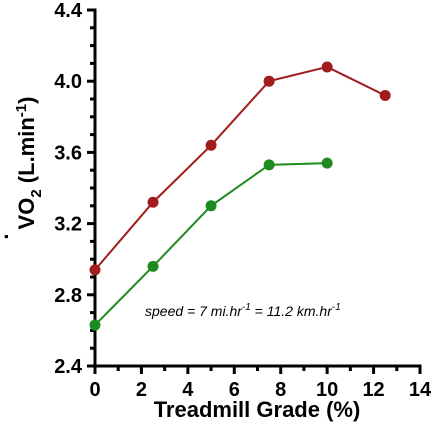 The height and width of the screenshot is (425, 436). What do you see at coordinates (188, 390) in the screenshot?
I see `x-tick-label: 4` at bounding box center [188, 390].